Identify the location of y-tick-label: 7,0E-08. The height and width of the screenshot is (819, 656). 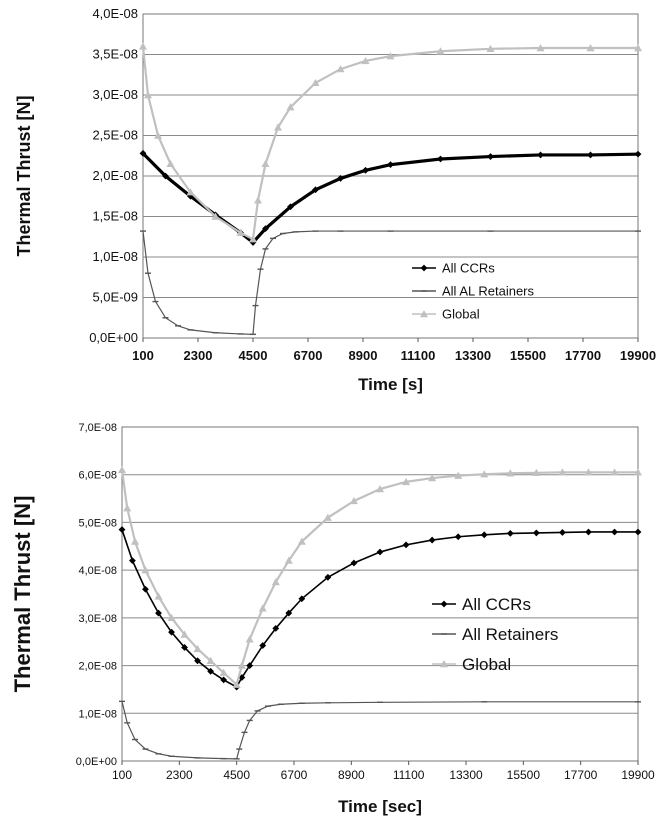
(97, 428).